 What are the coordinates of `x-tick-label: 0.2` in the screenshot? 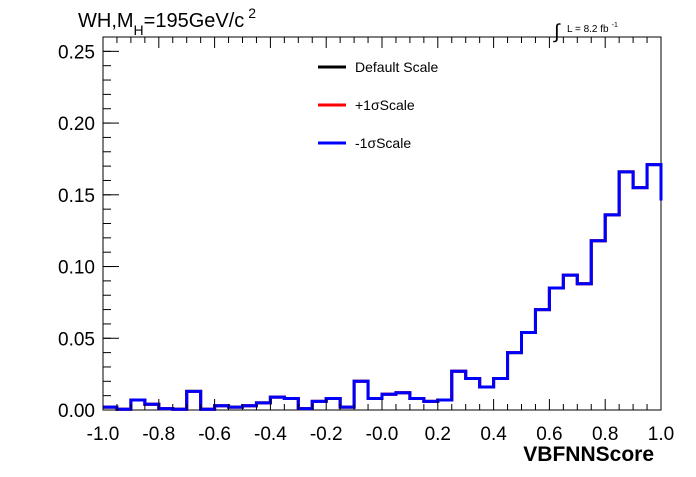 It's located at (438, 434).